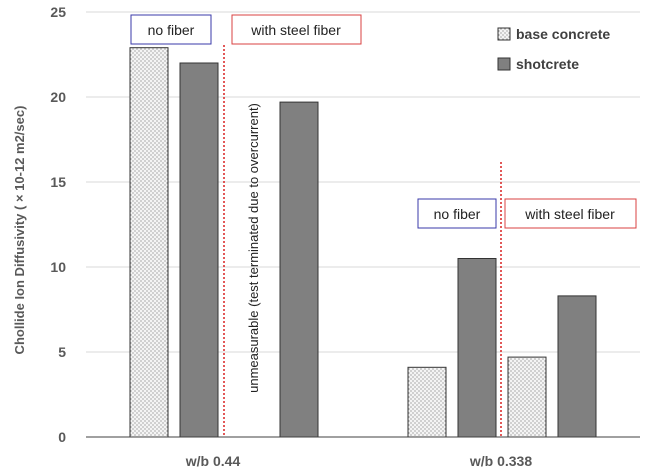  What do you see at coordinates (213, 461) in the screenshot?
I see `category-label: w/b 0.44` at bounding box center [213, 461].